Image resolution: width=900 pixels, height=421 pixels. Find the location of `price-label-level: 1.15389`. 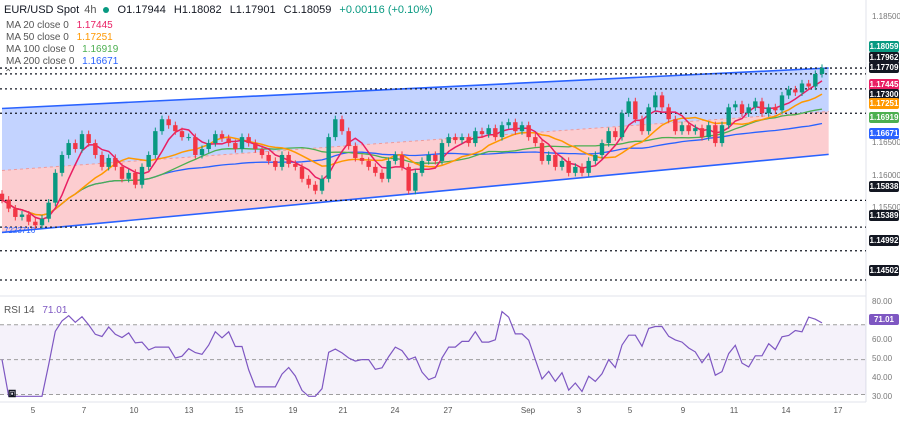

price-label-level: 1.15389 is located at coordinates (884, 215).